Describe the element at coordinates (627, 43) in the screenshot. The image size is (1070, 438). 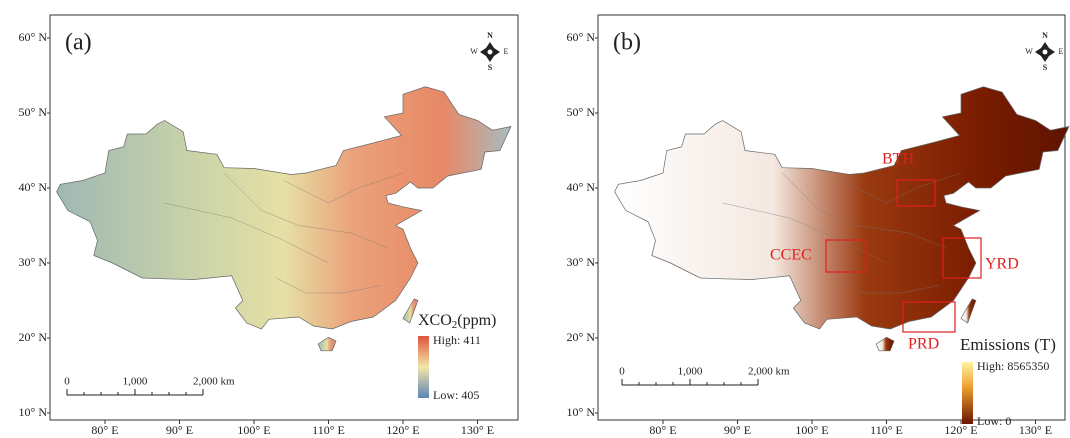
I see `panel-label: (b)` at that location.